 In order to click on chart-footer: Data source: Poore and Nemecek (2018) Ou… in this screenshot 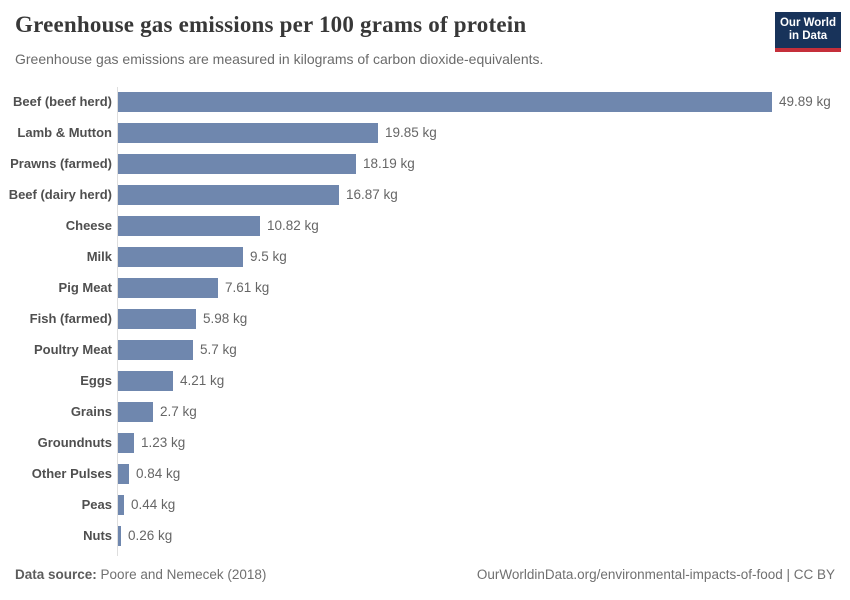, I will do `click(425, 574)`.